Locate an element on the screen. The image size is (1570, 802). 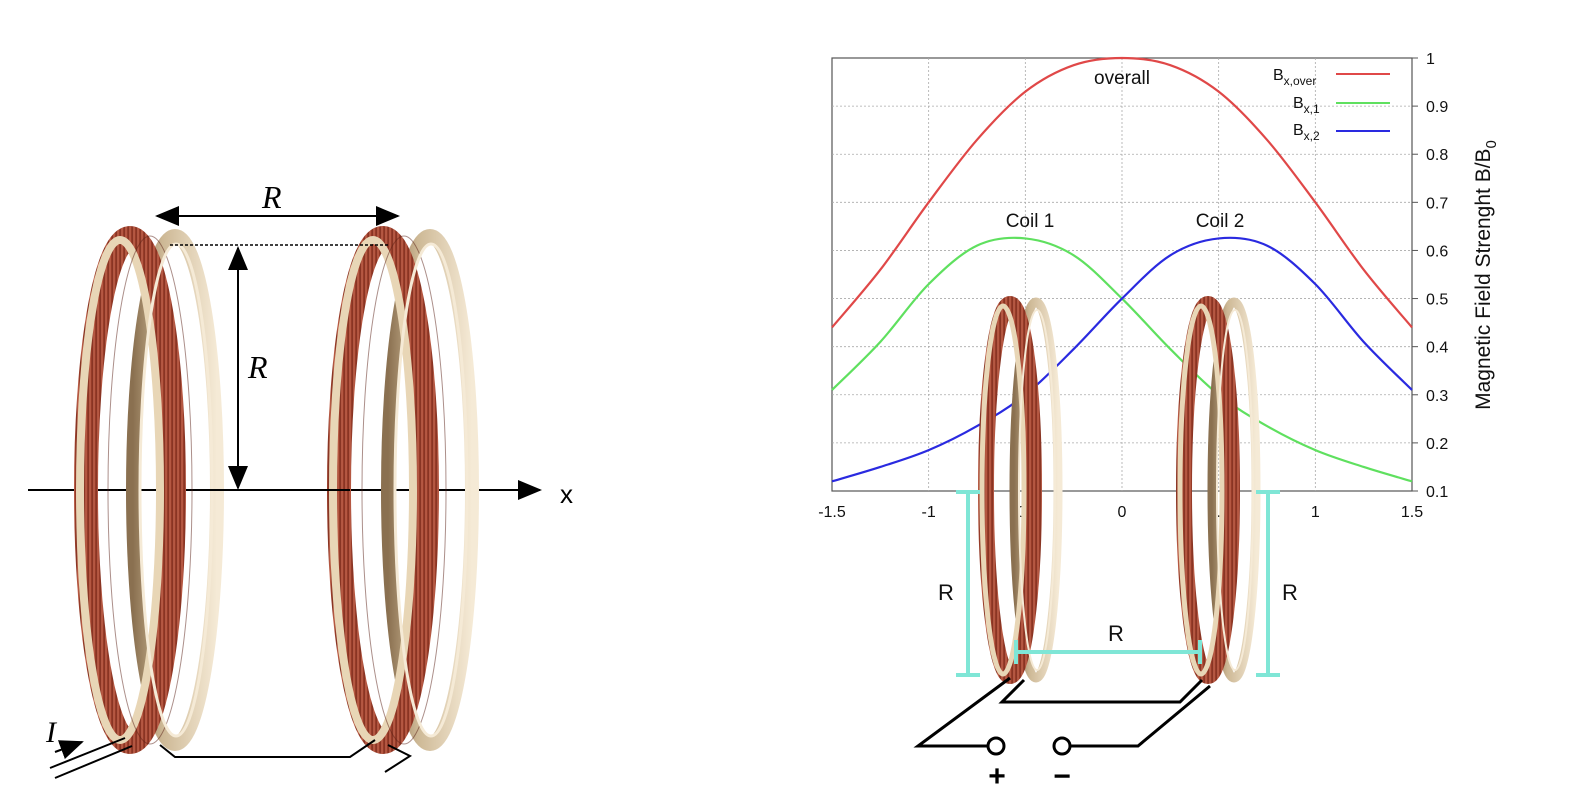
y-tick-label: 0.2 is located at coordinates (1437, 444).